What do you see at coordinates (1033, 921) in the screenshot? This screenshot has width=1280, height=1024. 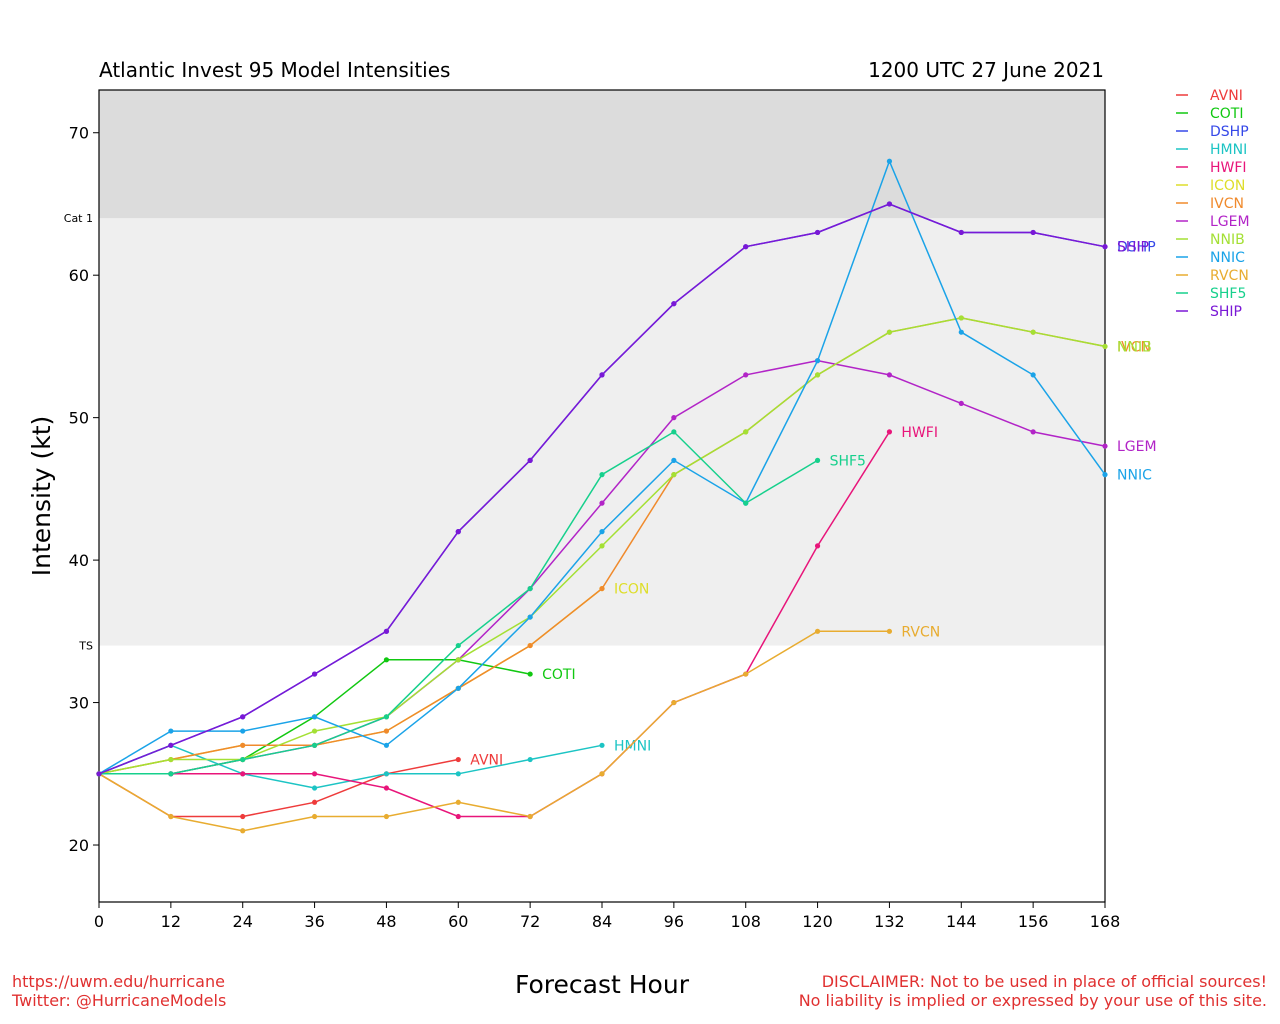 I see `x-tick-label: 156` at bounding box center [1033, 921].